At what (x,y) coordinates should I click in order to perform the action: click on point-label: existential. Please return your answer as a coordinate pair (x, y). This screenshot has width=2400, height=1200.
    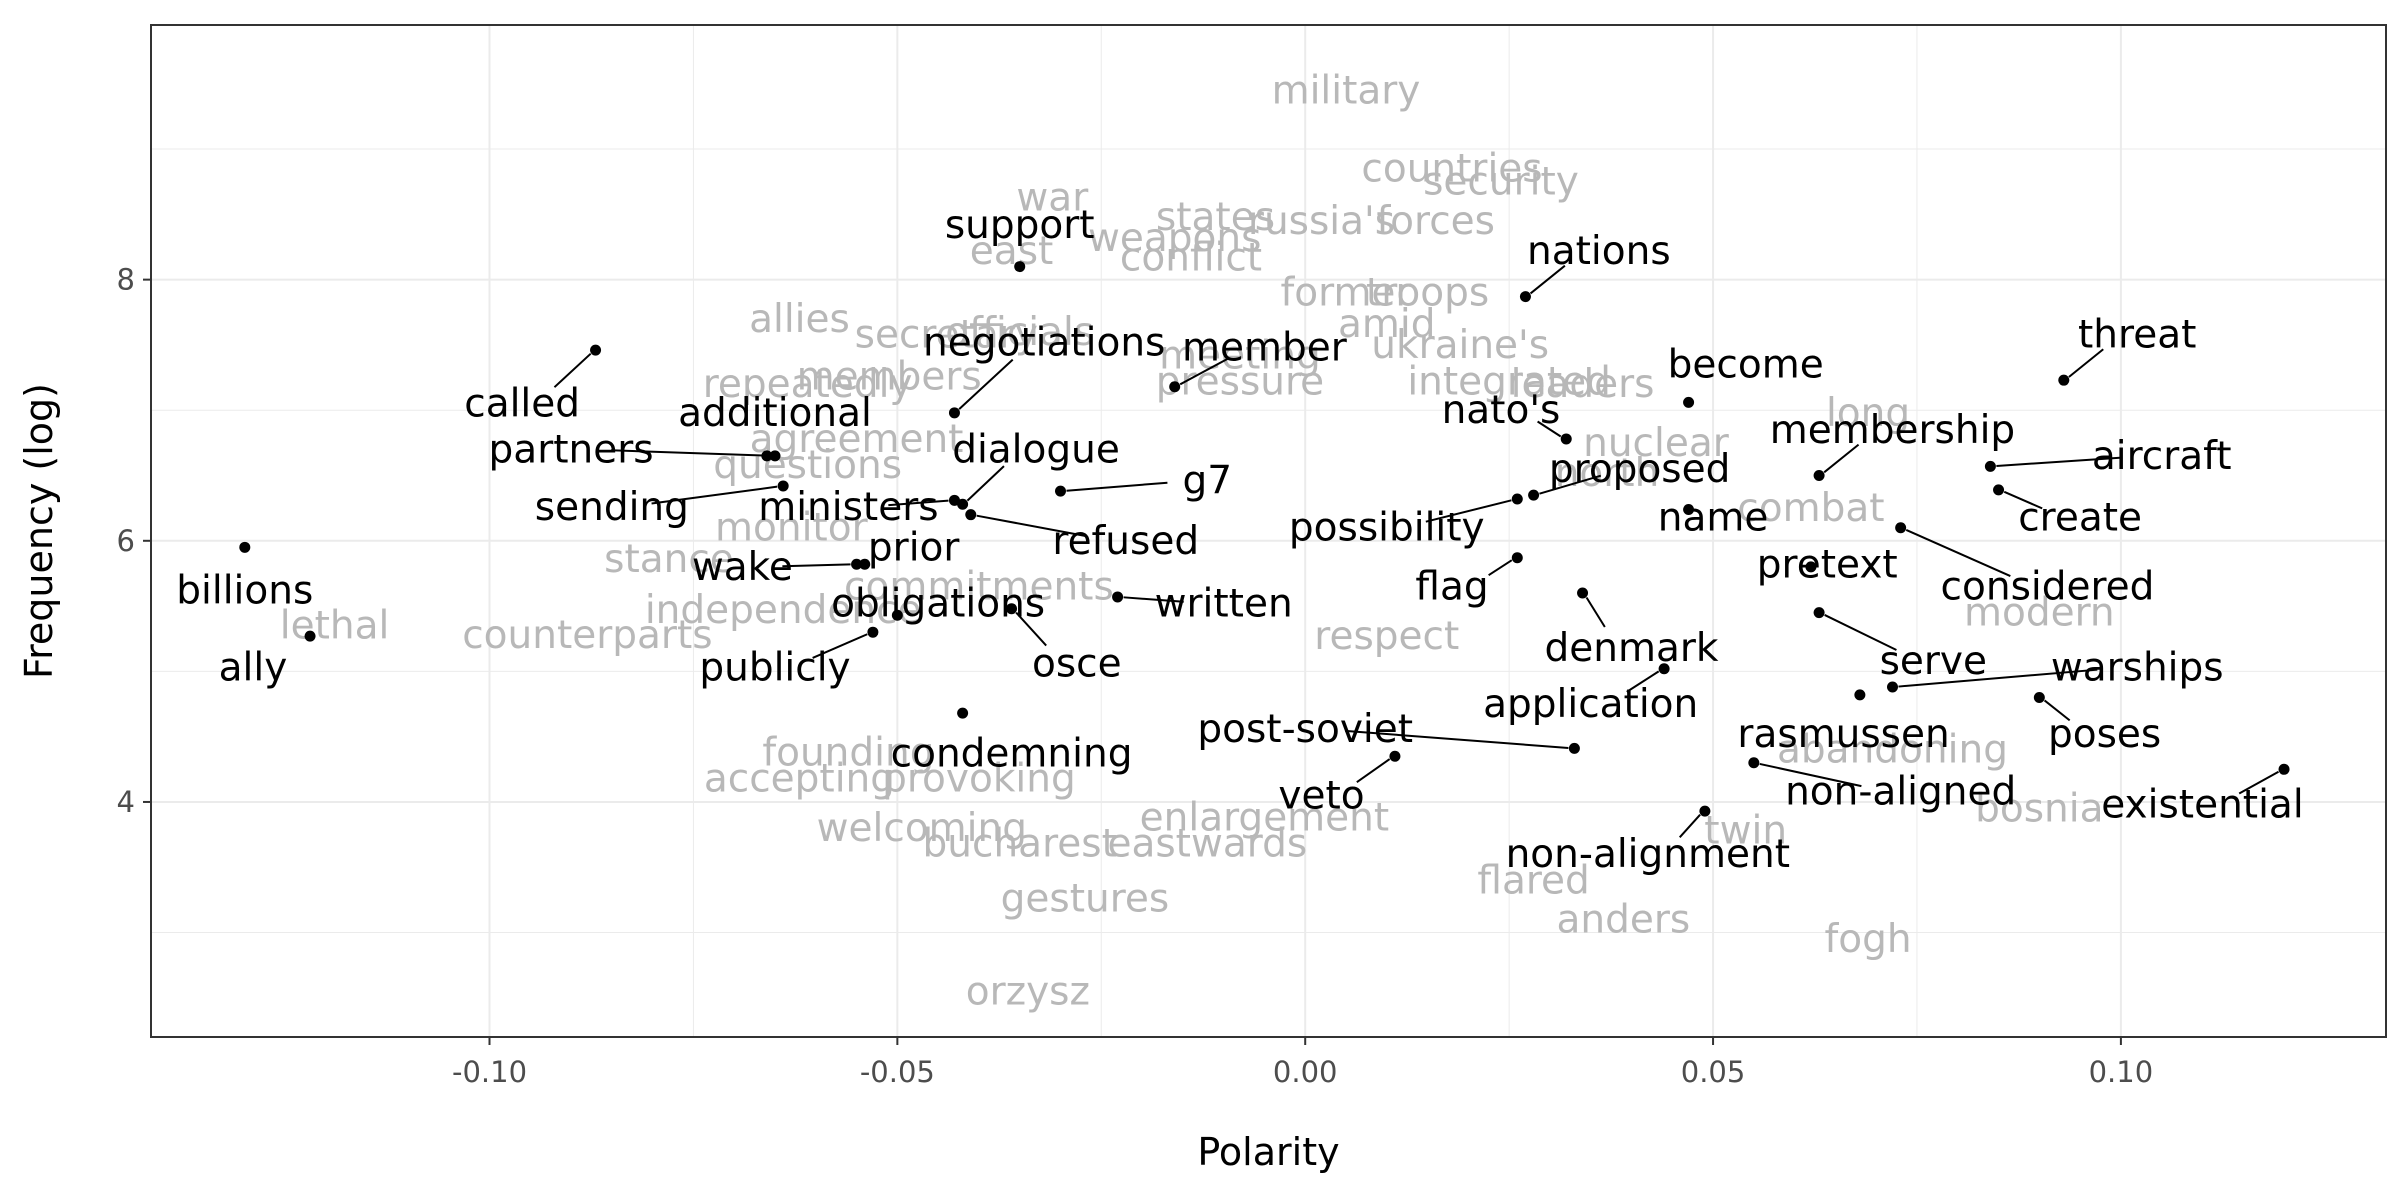
    Looking at the image, I should click on (2202, 805).